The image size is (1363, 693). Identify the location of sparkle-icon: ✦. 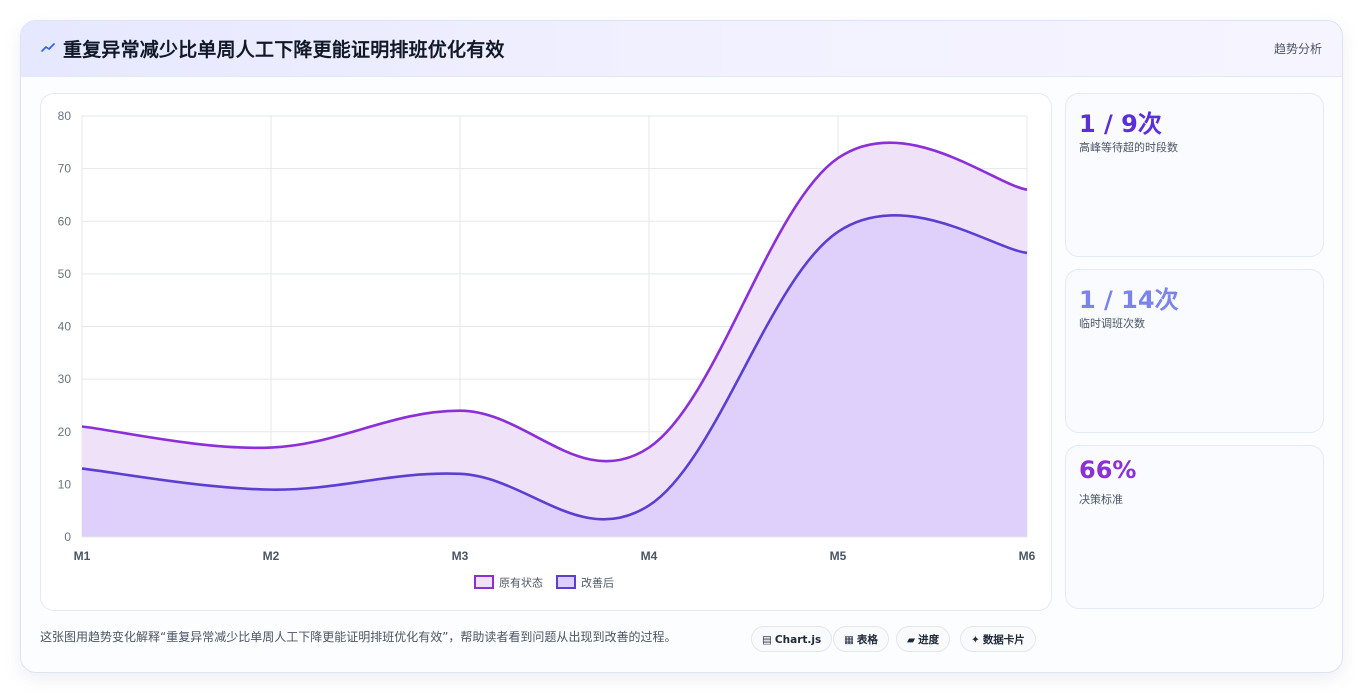
(975, 640).